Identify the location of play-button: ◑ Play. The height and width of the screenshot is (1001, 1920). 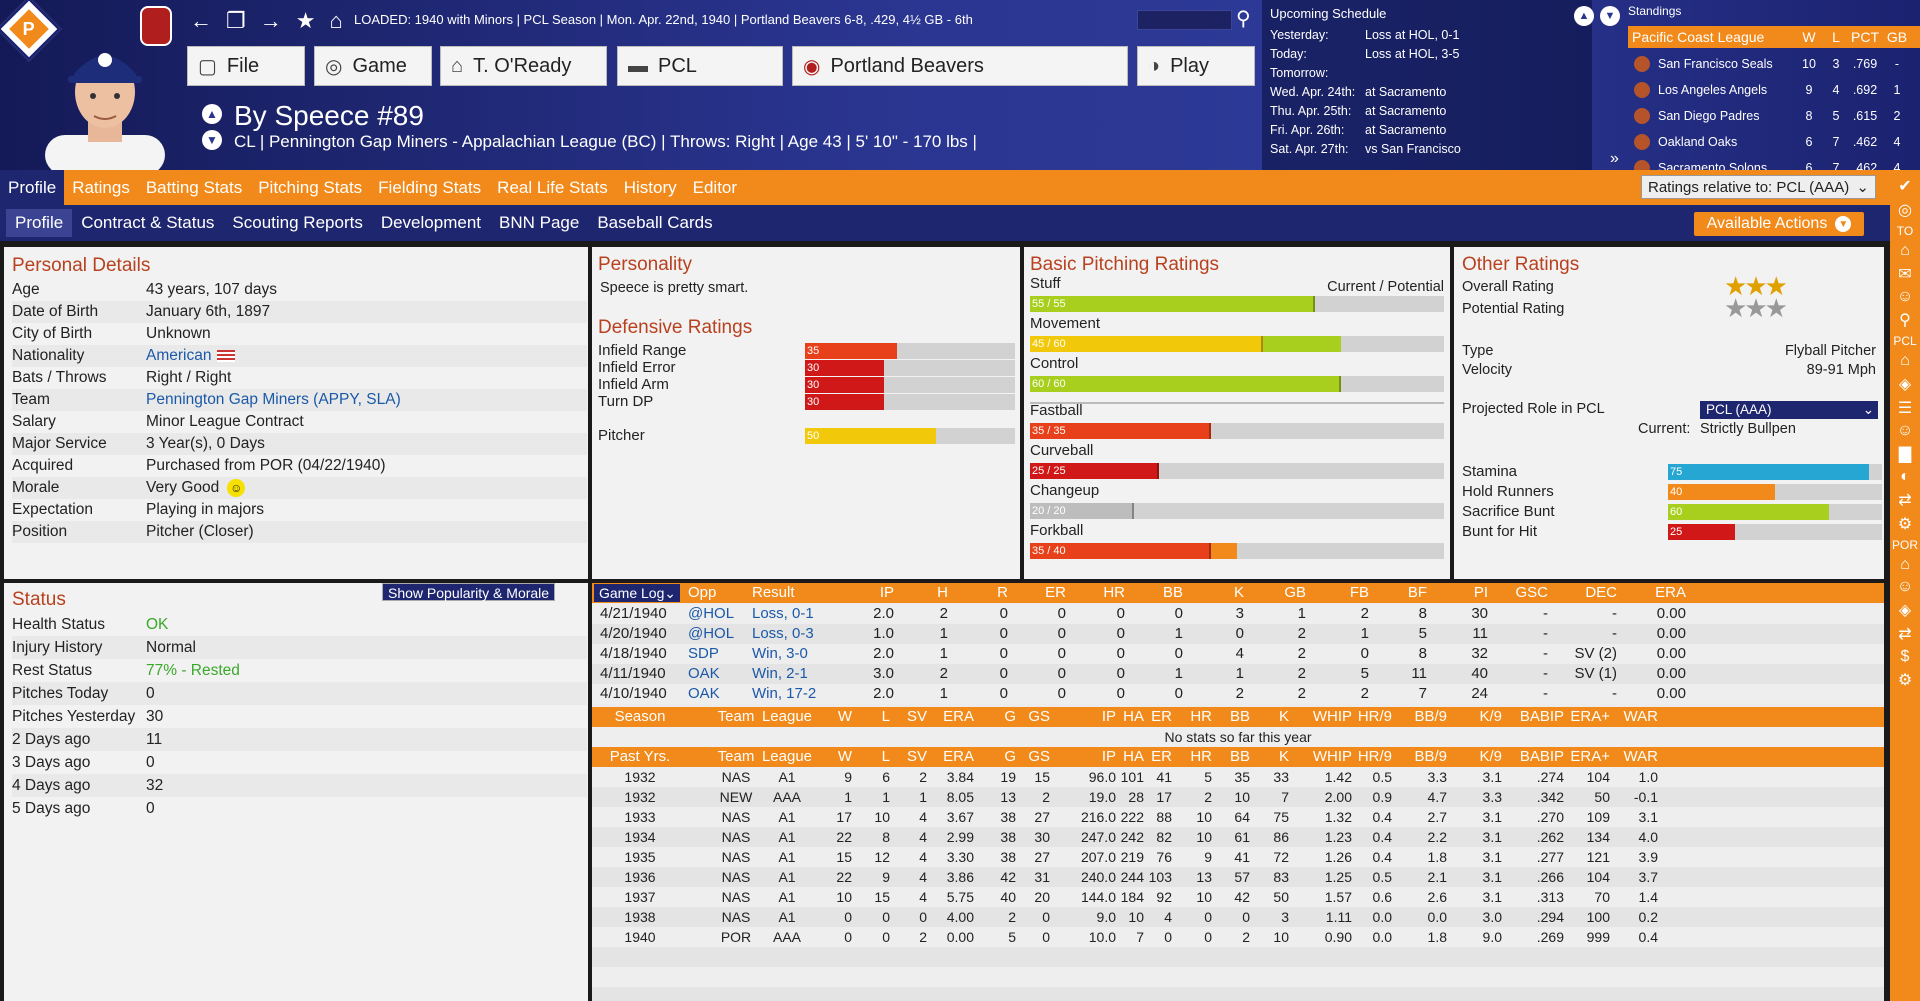
(1196, 66).